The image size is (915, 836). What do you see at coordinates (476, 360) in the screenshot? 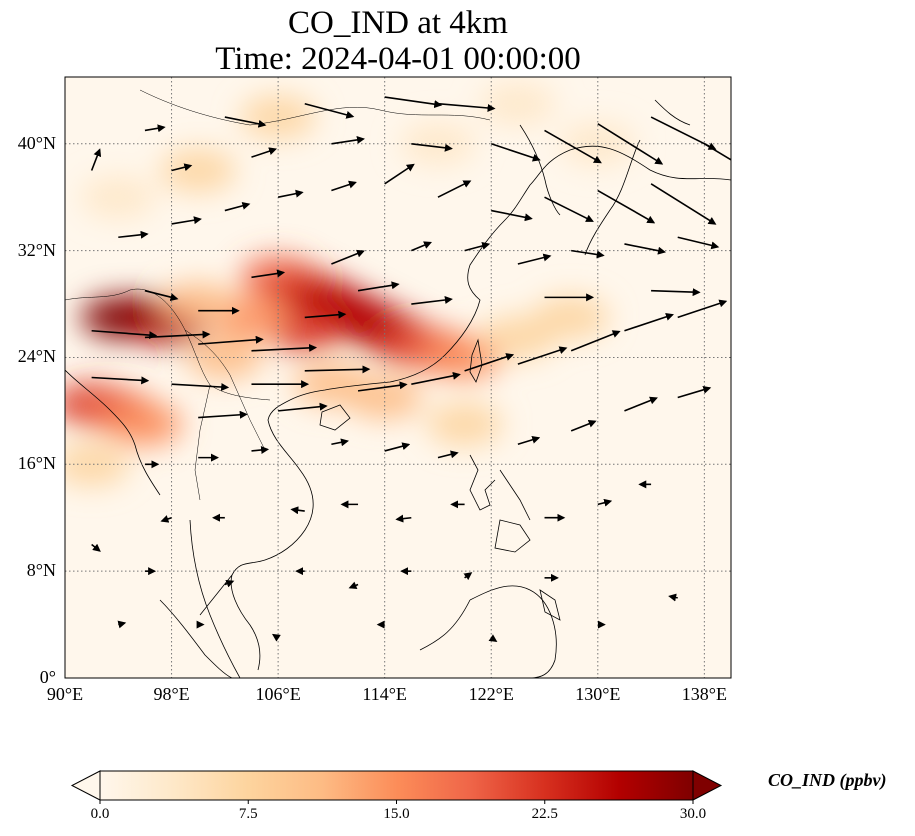
I see `taiwan-outline` at bounding box center [476, 360].